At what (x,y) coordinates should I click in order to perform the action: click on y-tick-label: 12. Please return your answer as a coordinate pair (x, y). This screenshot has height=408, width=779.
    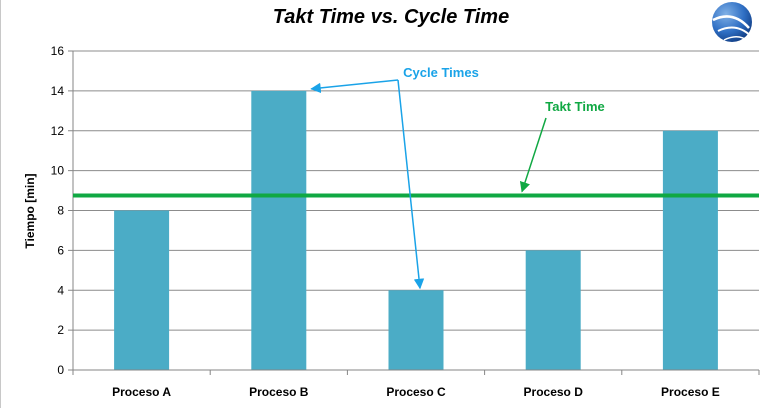
    Looking at the image, I should click on (58, 131).